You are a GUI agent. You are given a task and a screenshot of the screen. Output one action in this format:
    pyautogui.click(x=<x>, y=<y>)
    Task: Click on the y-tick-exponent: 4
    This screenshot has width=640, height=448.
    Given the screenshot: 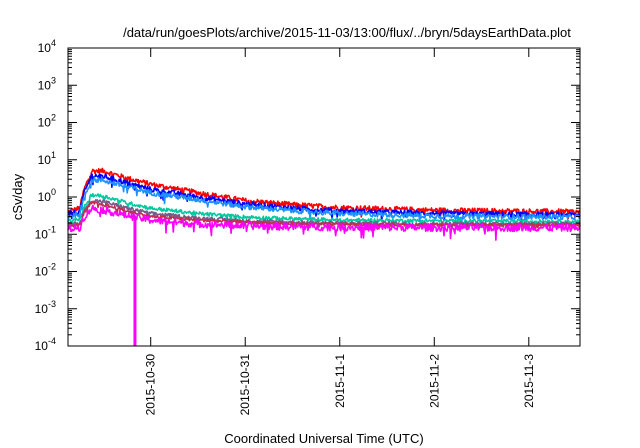 What is the action you would take?
    pyautogui.click(x=53, y=43)
    